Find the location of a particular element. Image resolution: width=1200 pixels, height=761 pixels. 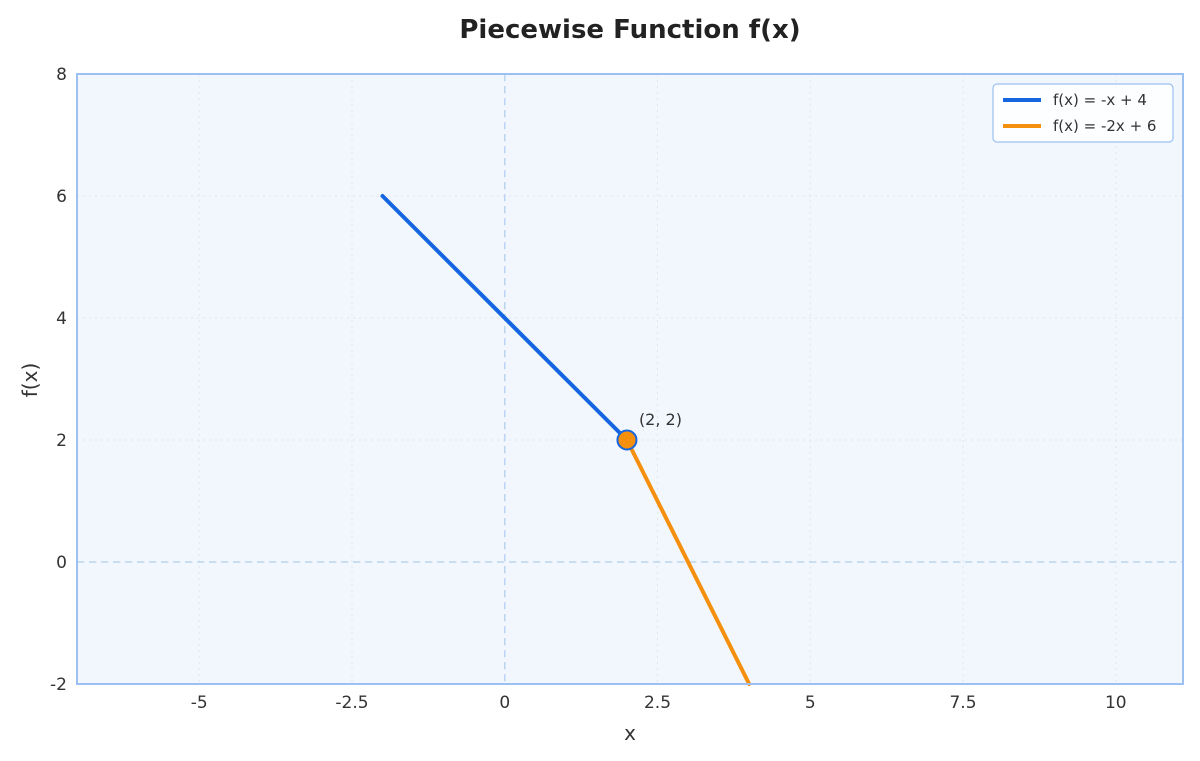

y-tick-label: 0 is located at coordinates (61, 563).